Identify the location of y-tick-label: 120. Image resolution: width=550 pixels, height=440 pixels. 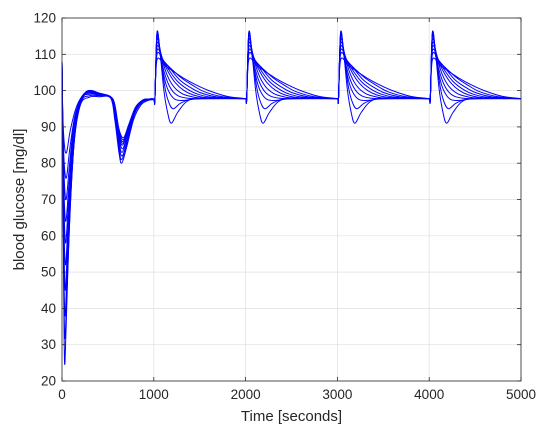
(44, 18).